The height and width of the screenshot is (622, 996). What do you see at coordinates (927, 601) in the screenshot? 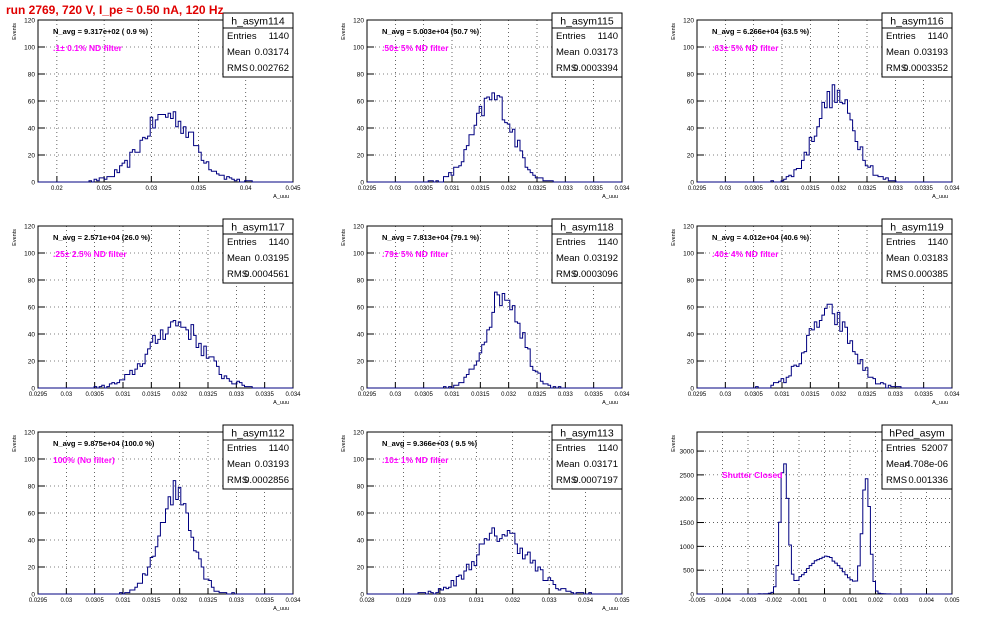
I see `x-tick-label: 0.004` at bounding box center [927, 601].